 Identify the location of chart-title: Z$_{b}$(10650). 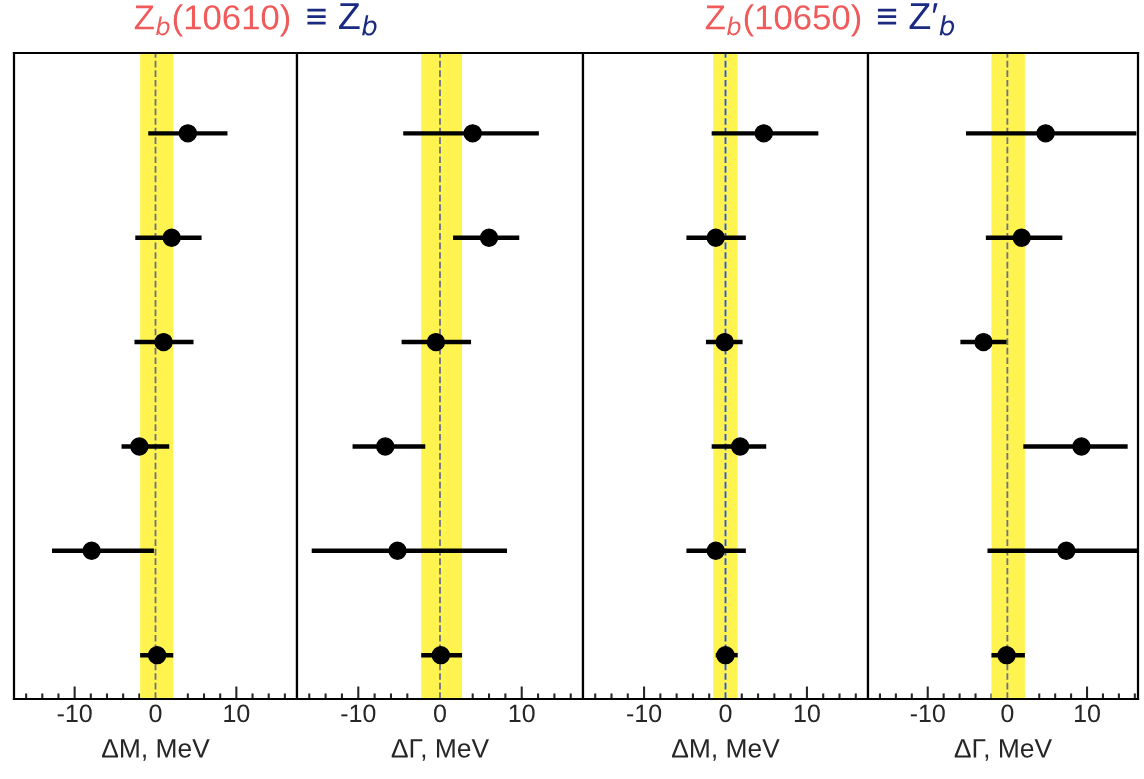
(783, 20).